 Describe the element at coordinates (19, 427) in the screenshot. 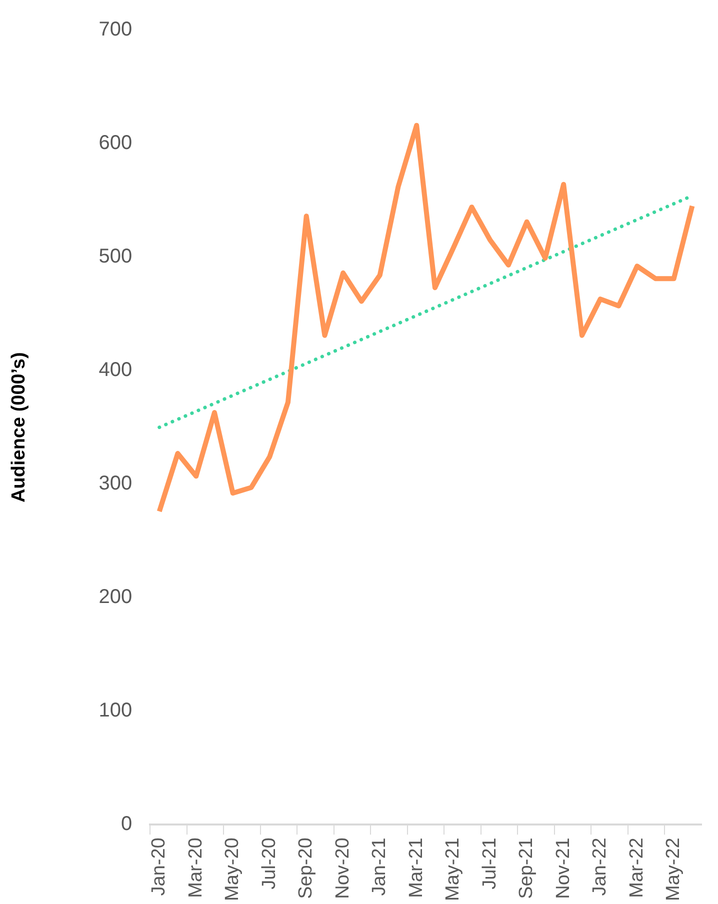

I see `y-axis-title: Audience (000’s)` at that location.